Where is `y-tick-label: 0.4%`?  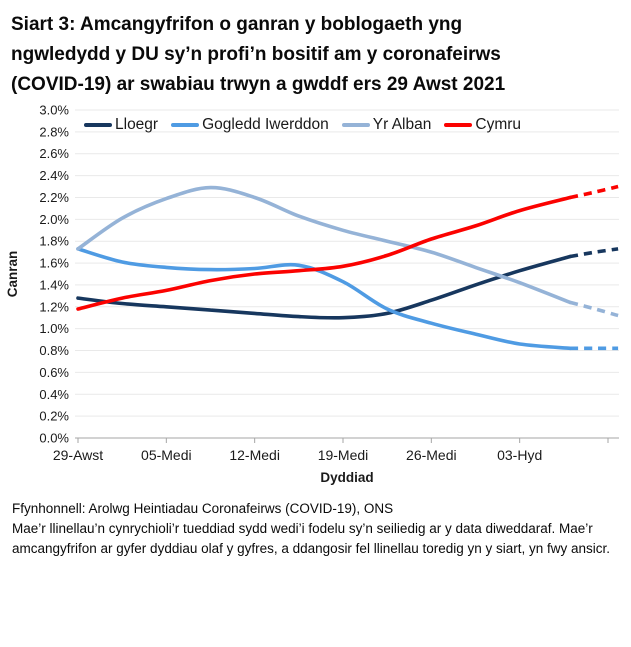
y-tick-label: 0.4% is located at coordinates (54, 394).